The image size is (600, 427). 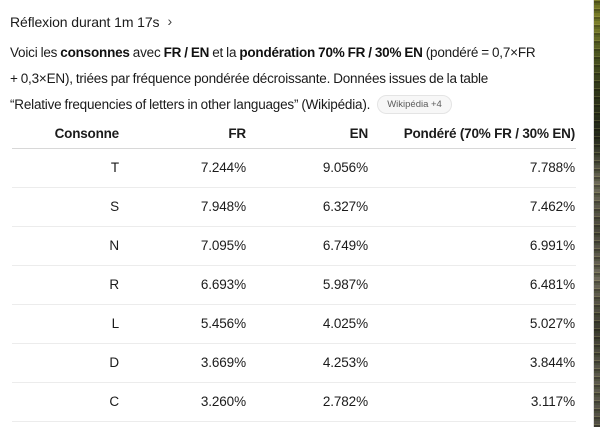 I want to click on value-cell: 6.327%, so click(x=309, y=207).